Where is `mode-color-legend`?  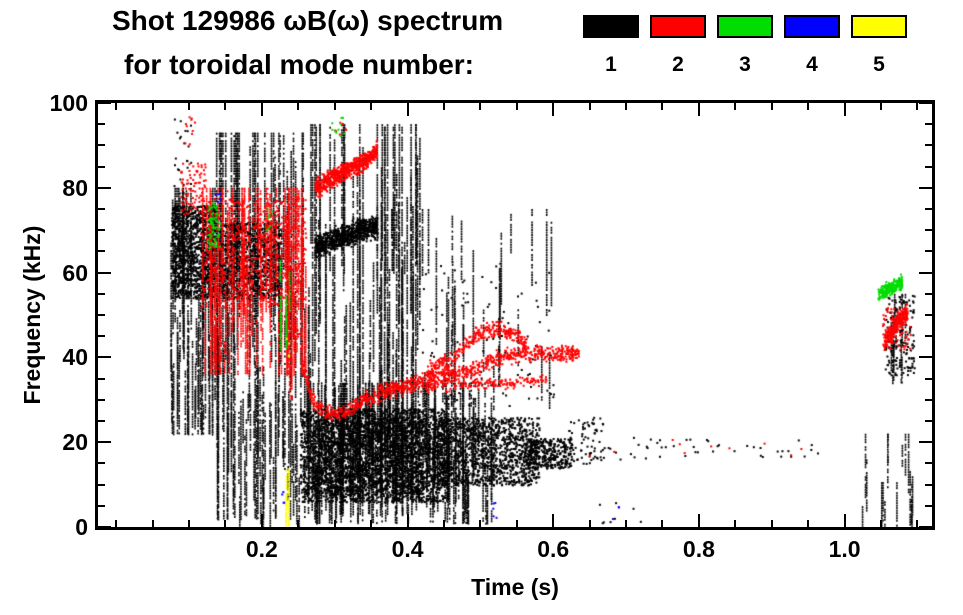
mode-color-legend is located at coordinates (745, 26).